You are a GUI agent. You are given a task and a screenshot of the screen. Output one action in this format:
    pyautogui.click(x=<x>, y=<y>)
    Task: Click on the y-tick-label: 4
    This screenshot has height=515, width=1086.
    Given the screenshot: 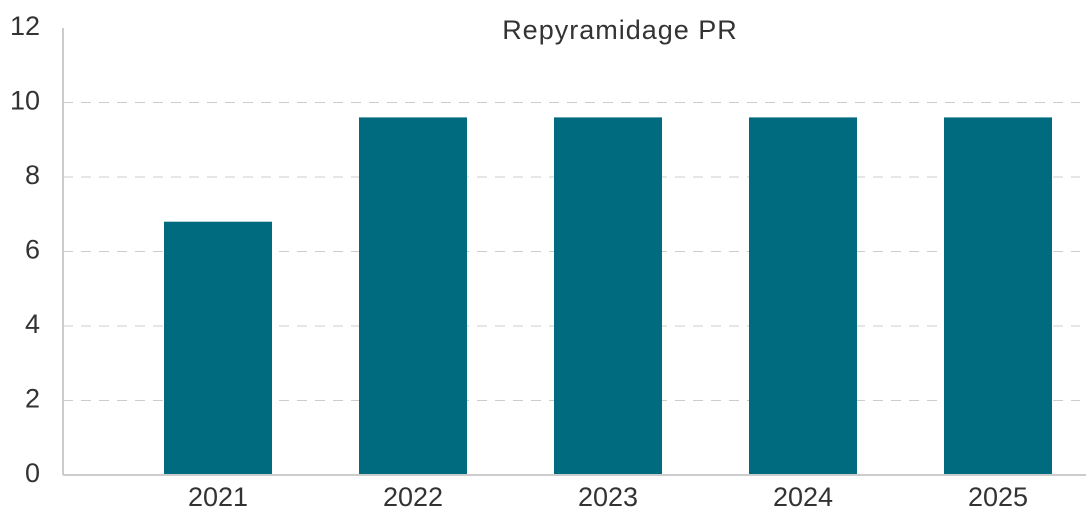 What is the action you would take?
    pyautogui.click(x=32, y=324)
    